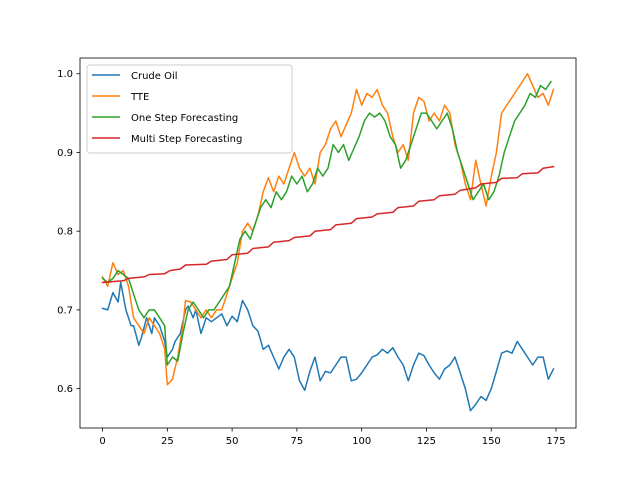 Image resolution: width=640 pixels, height=484 pixels. I want to click on x-tick-label: 25, so click(167, 441).